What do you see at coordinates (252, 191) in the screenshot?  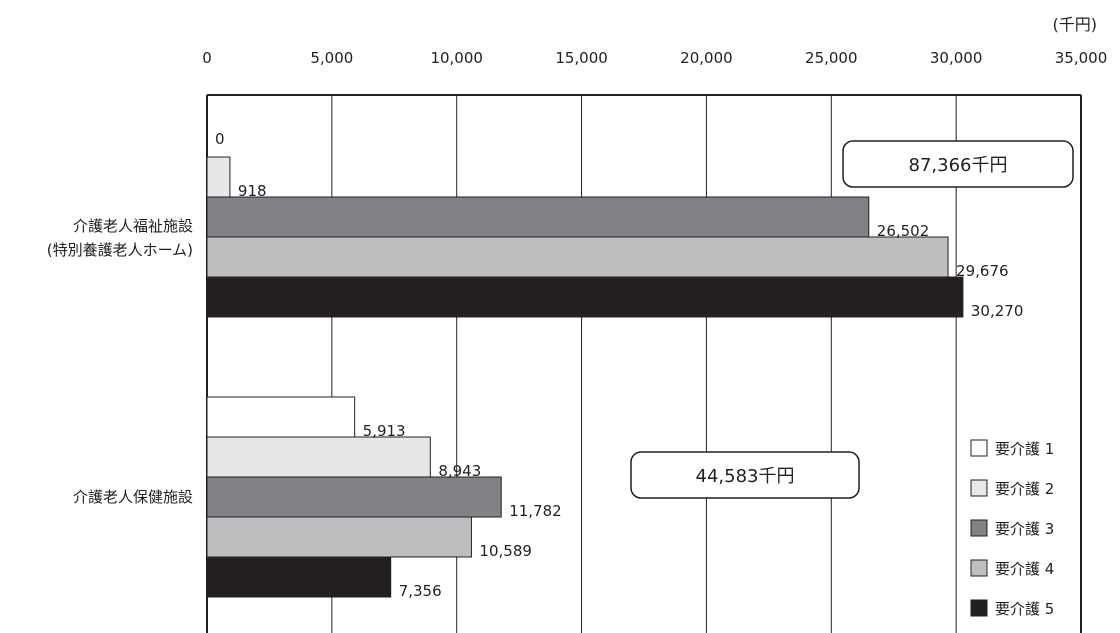 I see `data-label: 918` at bounding box center [252, 191].